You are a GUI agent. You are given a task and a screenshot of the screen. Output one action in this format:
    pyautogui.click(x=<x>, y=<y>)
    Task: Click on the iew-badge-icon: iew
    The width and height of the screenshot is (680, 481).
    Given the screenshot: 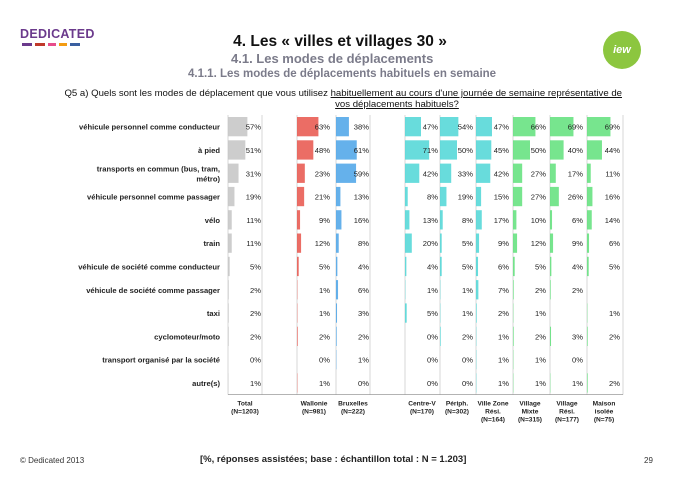 What is the action you would take?
    pyautogui.click(x=622, y=50)
    